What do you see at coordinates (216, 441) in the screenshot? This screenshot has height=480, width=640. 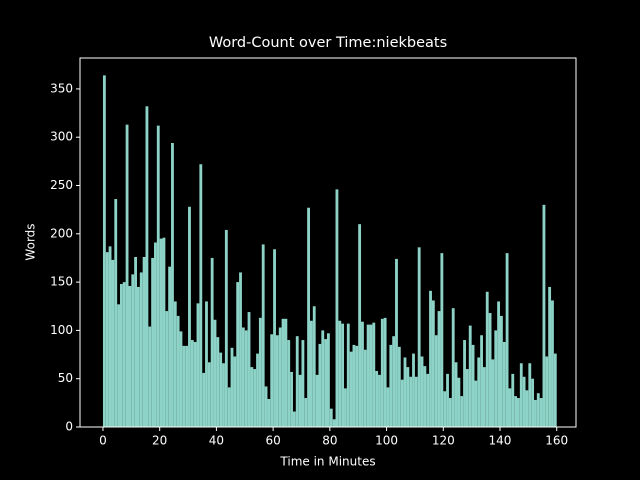 I see `x-tick-label: 40` at bounding box center [216, 441].